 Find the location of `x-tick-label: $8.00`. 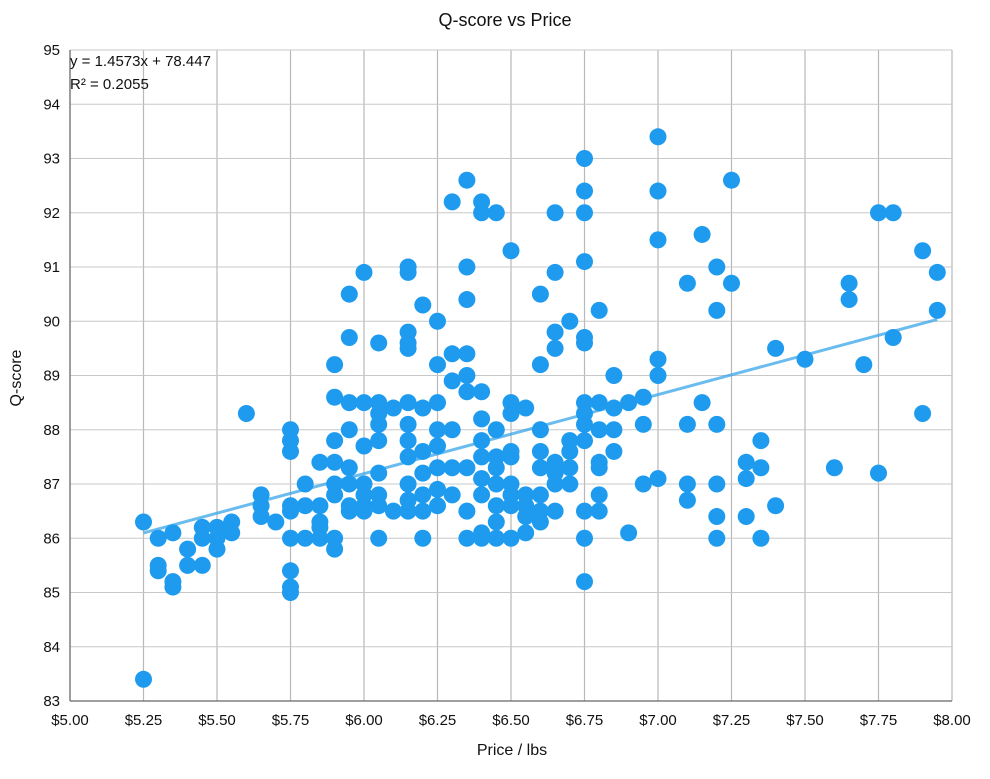

x-tick-label: $8.00 is located at coordinates (952, 720).